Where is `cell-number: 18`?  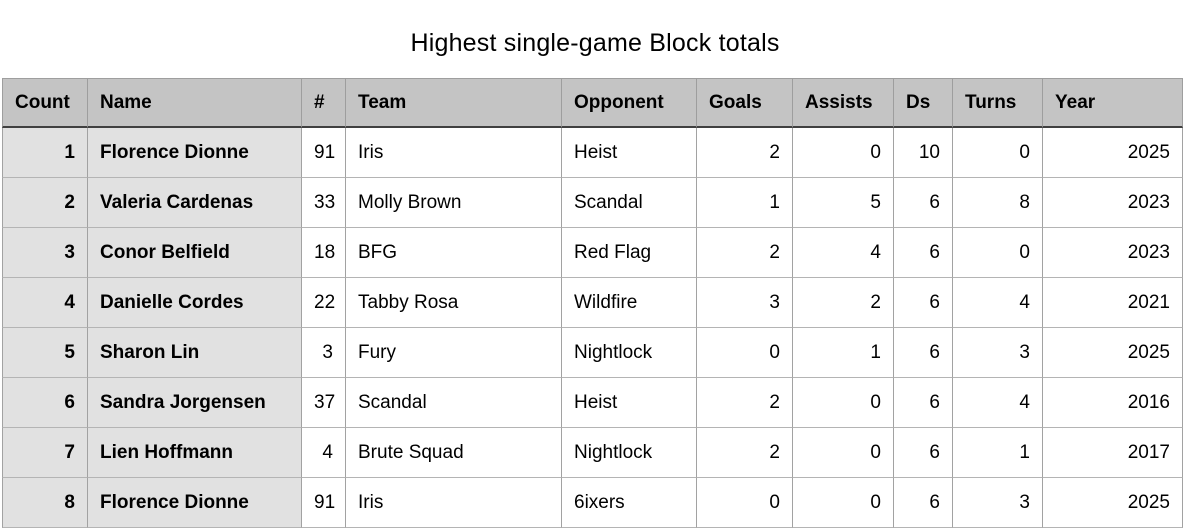
cell-number: 18 is located at coordinates (324, 253).